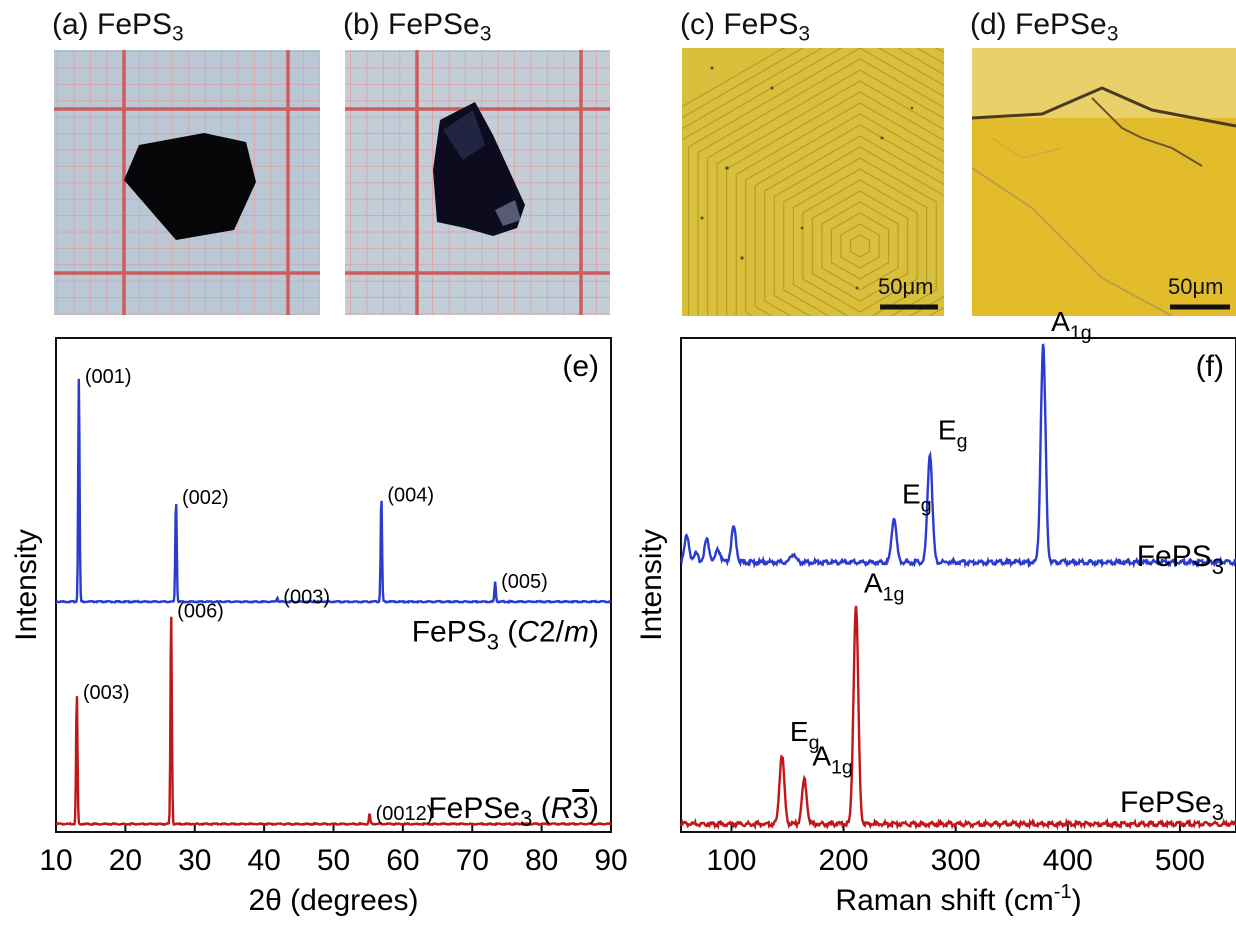 This screenshot has height=927, width=1236. I want to click on micrograph-feps3: 50μm, so click(813, 182).